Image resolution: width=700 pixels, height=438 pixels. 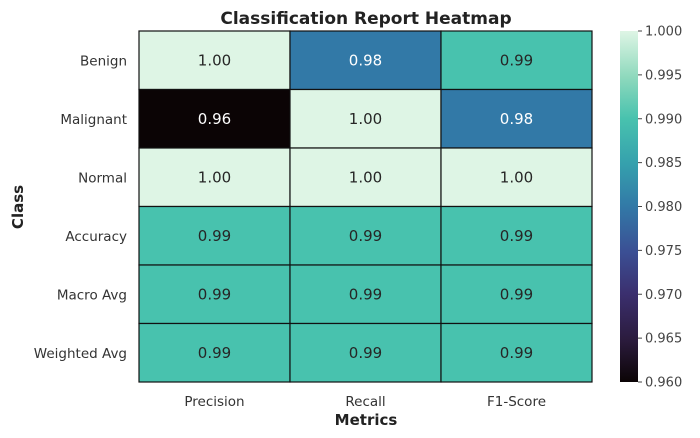 I want to click on y-axis-label: Class, so click(x=18, y=207).